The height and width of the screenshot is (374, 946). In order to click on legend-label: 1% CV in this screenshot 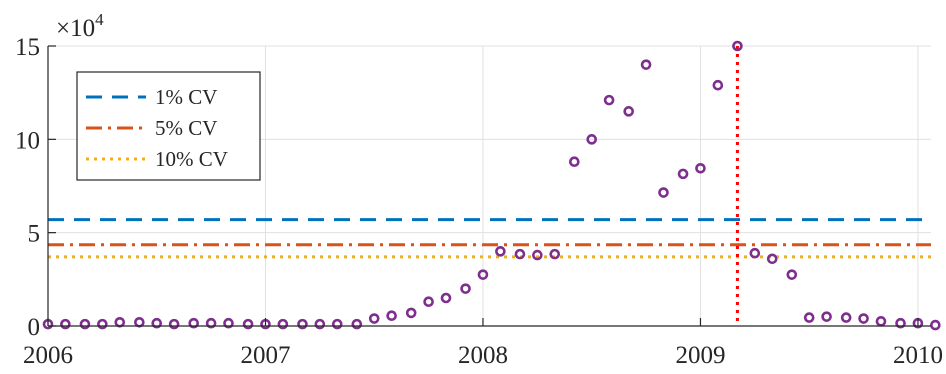, I will do `click(186, 97)`.